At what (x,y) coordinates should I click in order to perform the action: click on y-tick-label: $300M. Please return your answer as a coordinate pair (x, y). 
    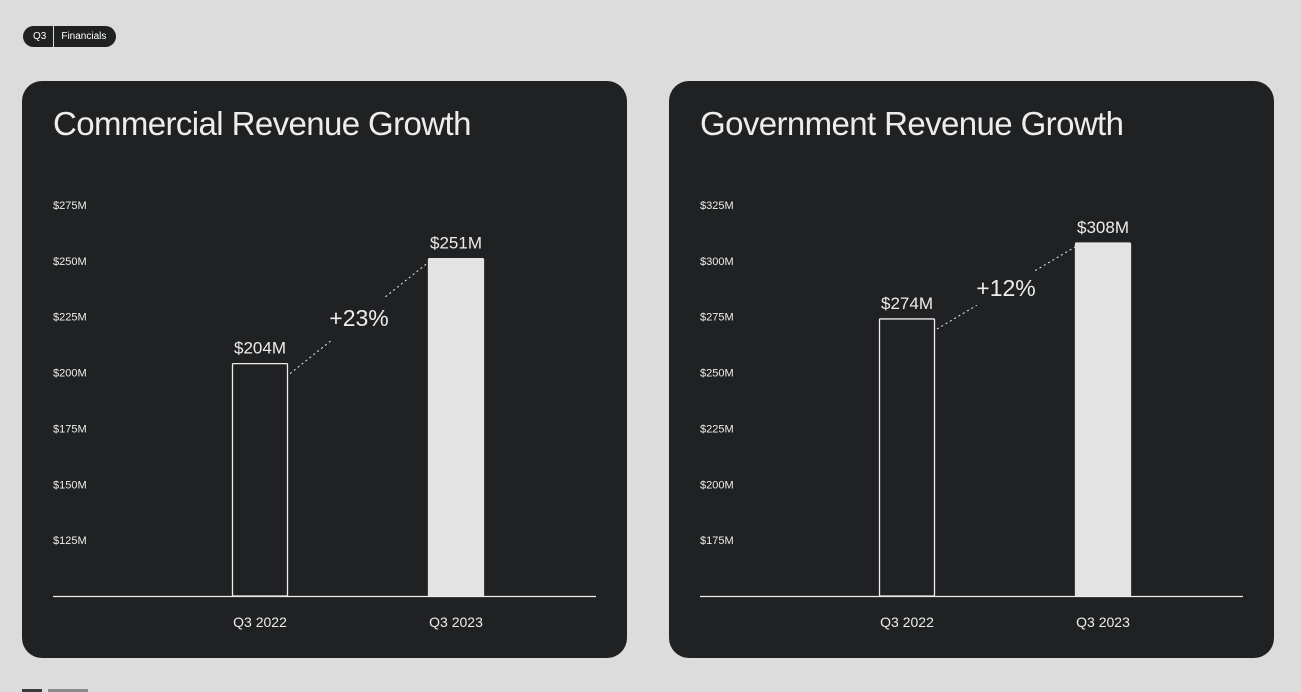
    Looking at the image, I should click on (717, 262).